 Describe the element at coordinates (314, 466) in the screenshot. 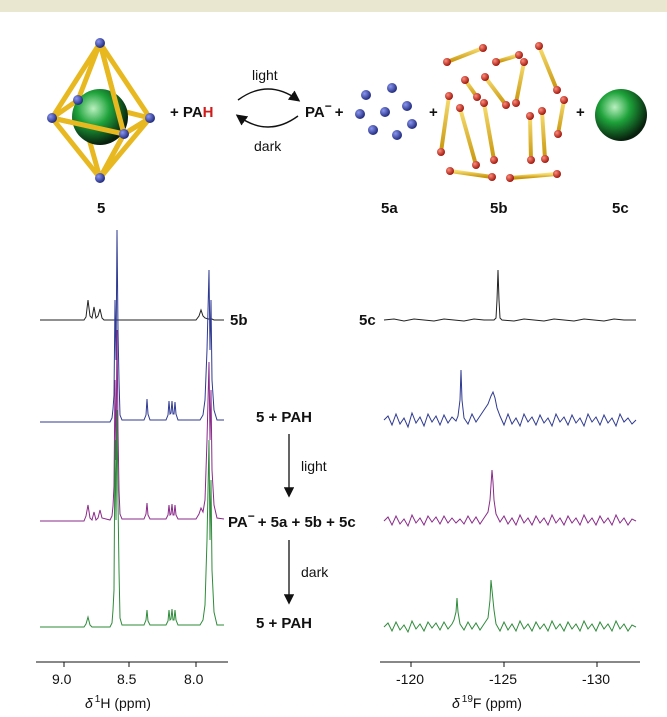

I see `light-step-label: light` at that location.